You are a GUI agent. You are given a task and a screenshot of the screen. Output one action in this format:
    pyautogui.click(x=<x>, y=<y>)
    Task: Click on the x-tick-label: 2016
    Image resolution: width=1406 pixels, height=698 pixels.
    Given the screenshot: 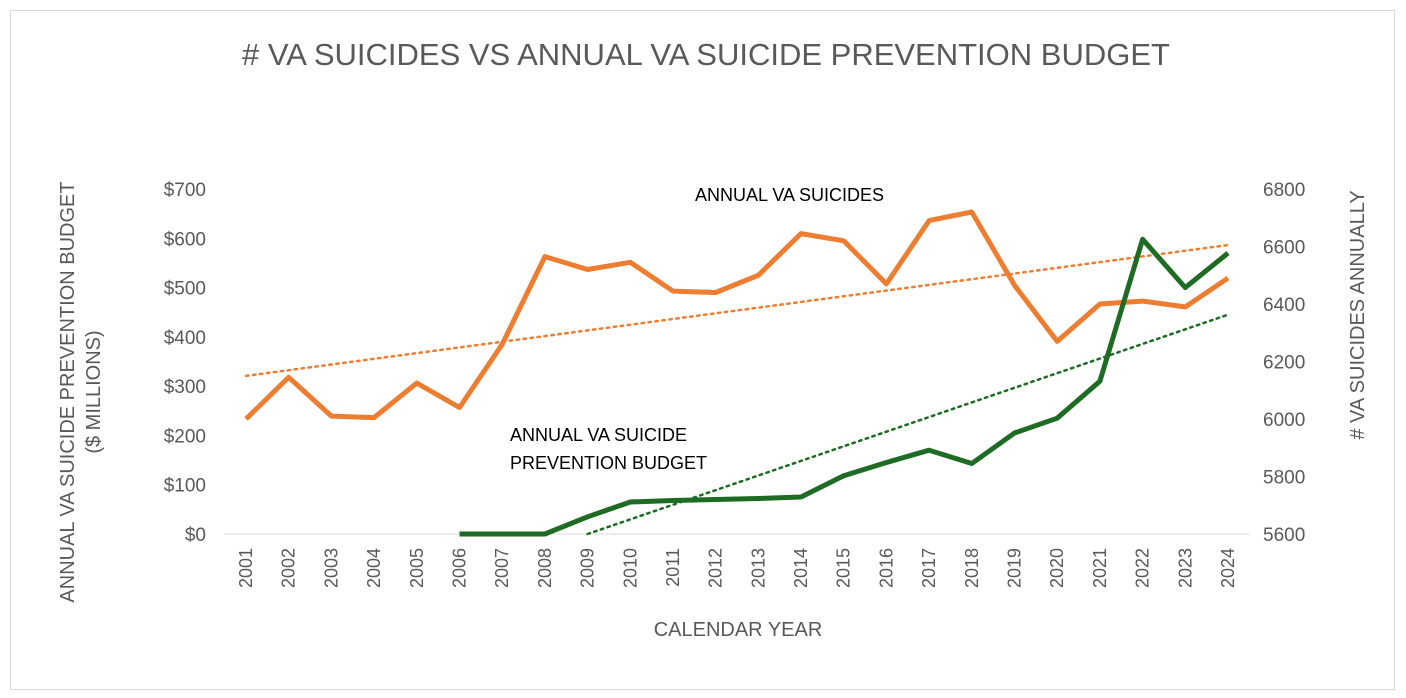 What is the action you would take?
    pyautogui.click(x=886, y=568)
    